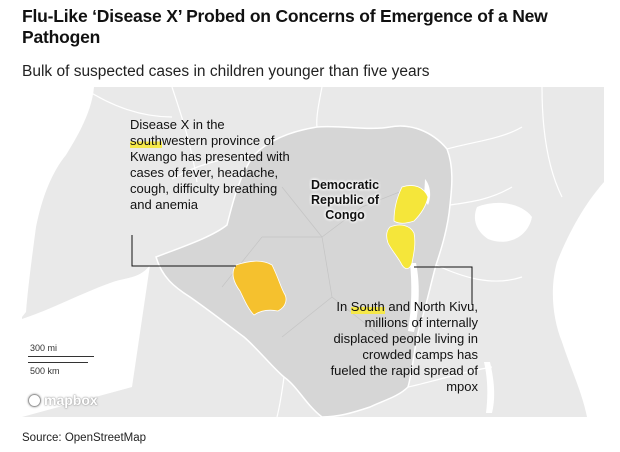 This screenshot has width=620, height=452. Describe the element at coordinates (71, 400) in the screenshot. I see `mapbox-logo-text: mapbox` at that location.